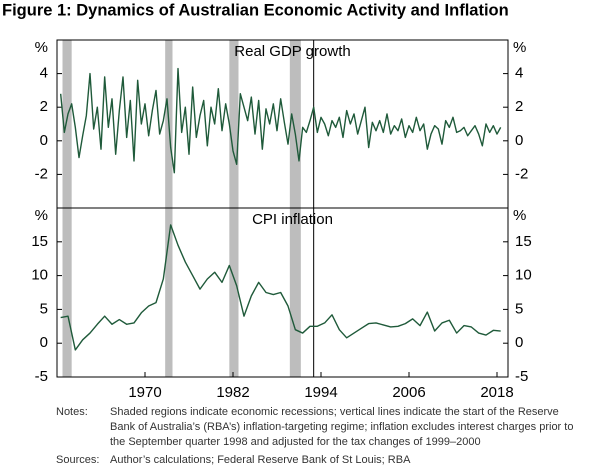 This screenshot has width=600, height=468. Describe the element at coordinates (496, 392) in the screenshot. I see `x-tick-label: 2018` at that location.